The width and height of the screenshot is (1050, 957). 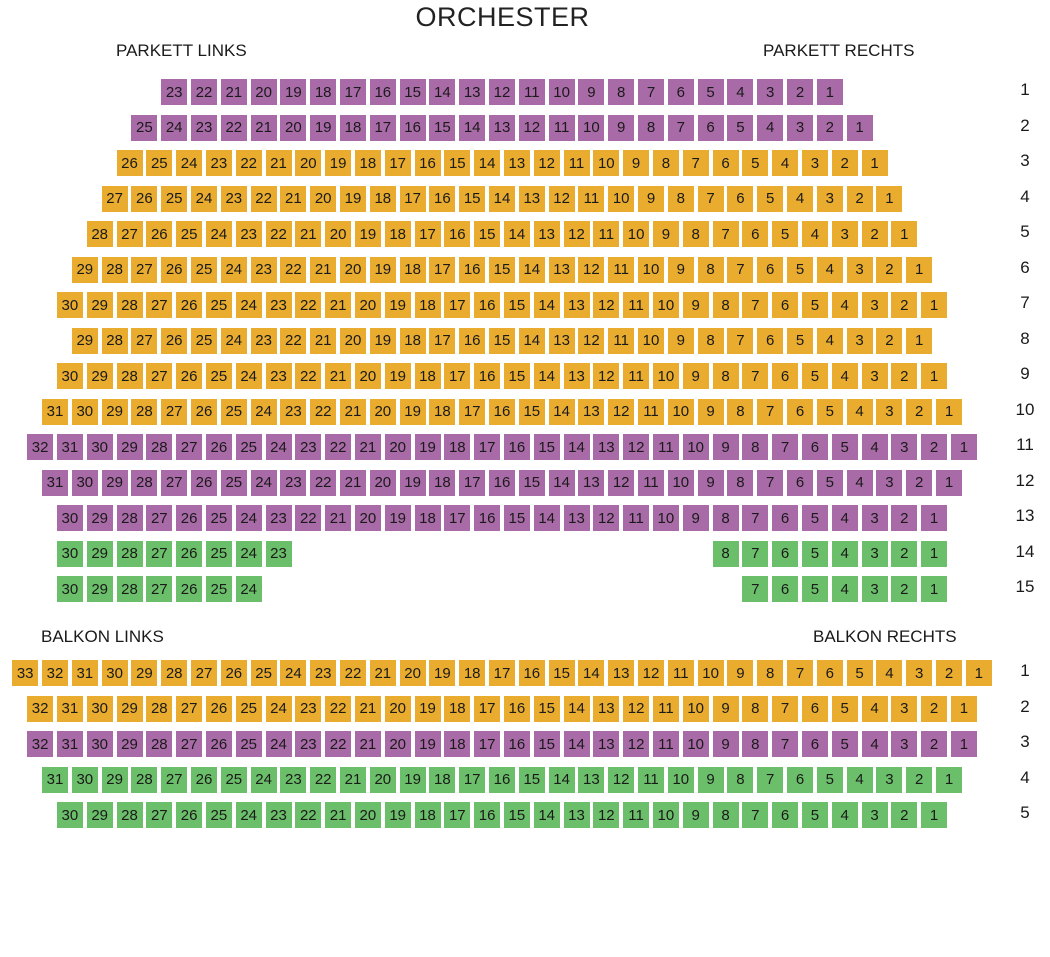 What do you see at coordinates (725, 744) in the screenshot?
I see `seat-balkon-row-3-9: 9` at bounding box center [725, 744].